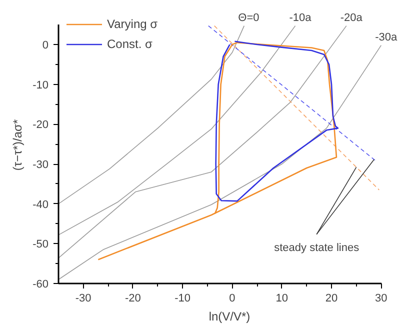 The image size is (418, 328). I want to click on annotation: -20a, so click(352, 18).